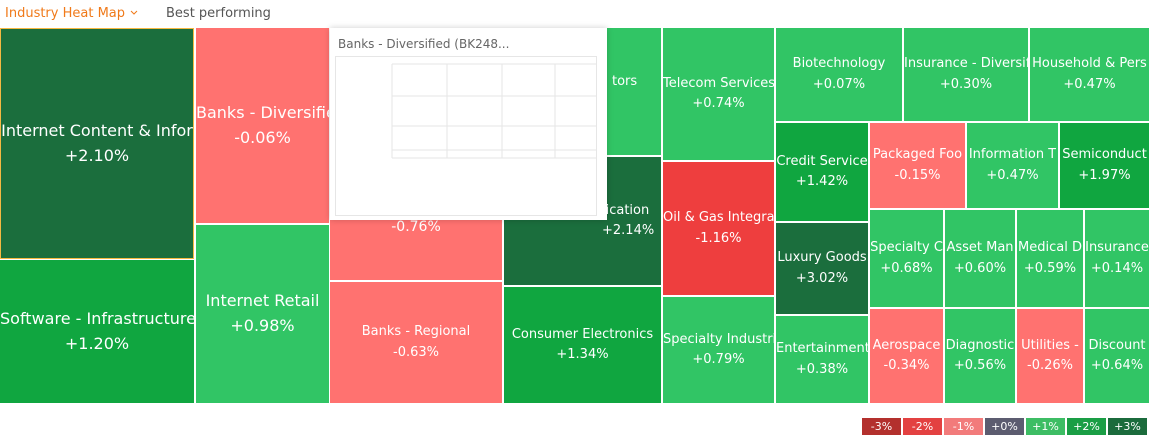  What do you see at coordinates (97, 318) in the screenshot?
I see `tile-name: Software - Infrastructure` at bounding box center [97, 318].